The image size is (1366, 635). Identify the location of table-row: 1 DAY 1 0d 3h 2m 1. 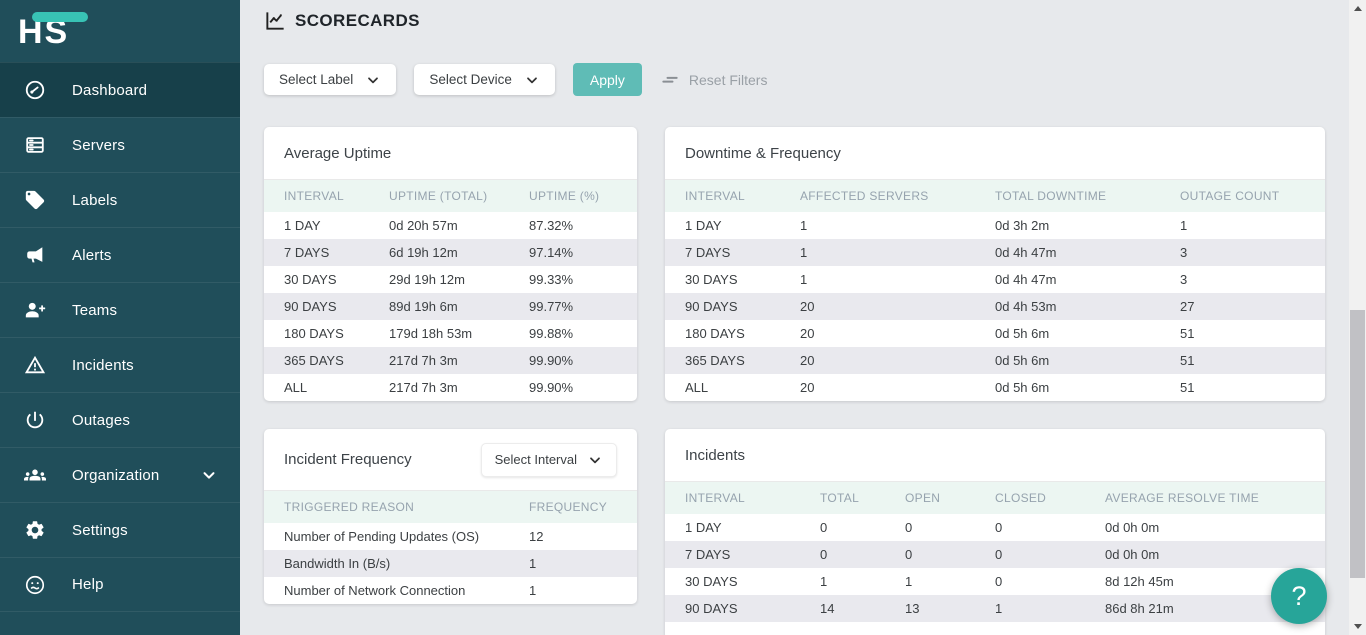
(995, 225).